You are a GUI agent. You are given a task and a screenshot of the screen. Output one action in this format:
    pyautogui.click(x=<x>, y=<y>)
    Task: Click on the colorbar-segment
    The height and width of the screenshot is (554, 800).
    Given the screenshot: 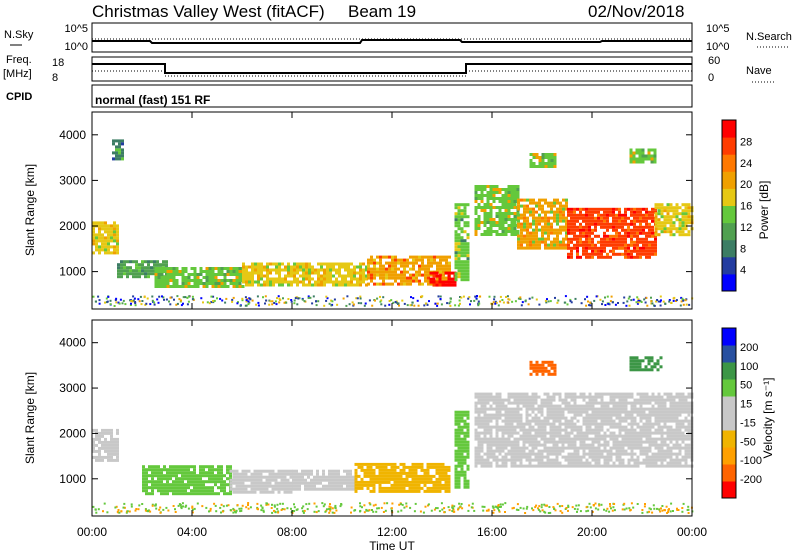 What is the action you would take?
    pyautogui.click(x=729, y=265)
    